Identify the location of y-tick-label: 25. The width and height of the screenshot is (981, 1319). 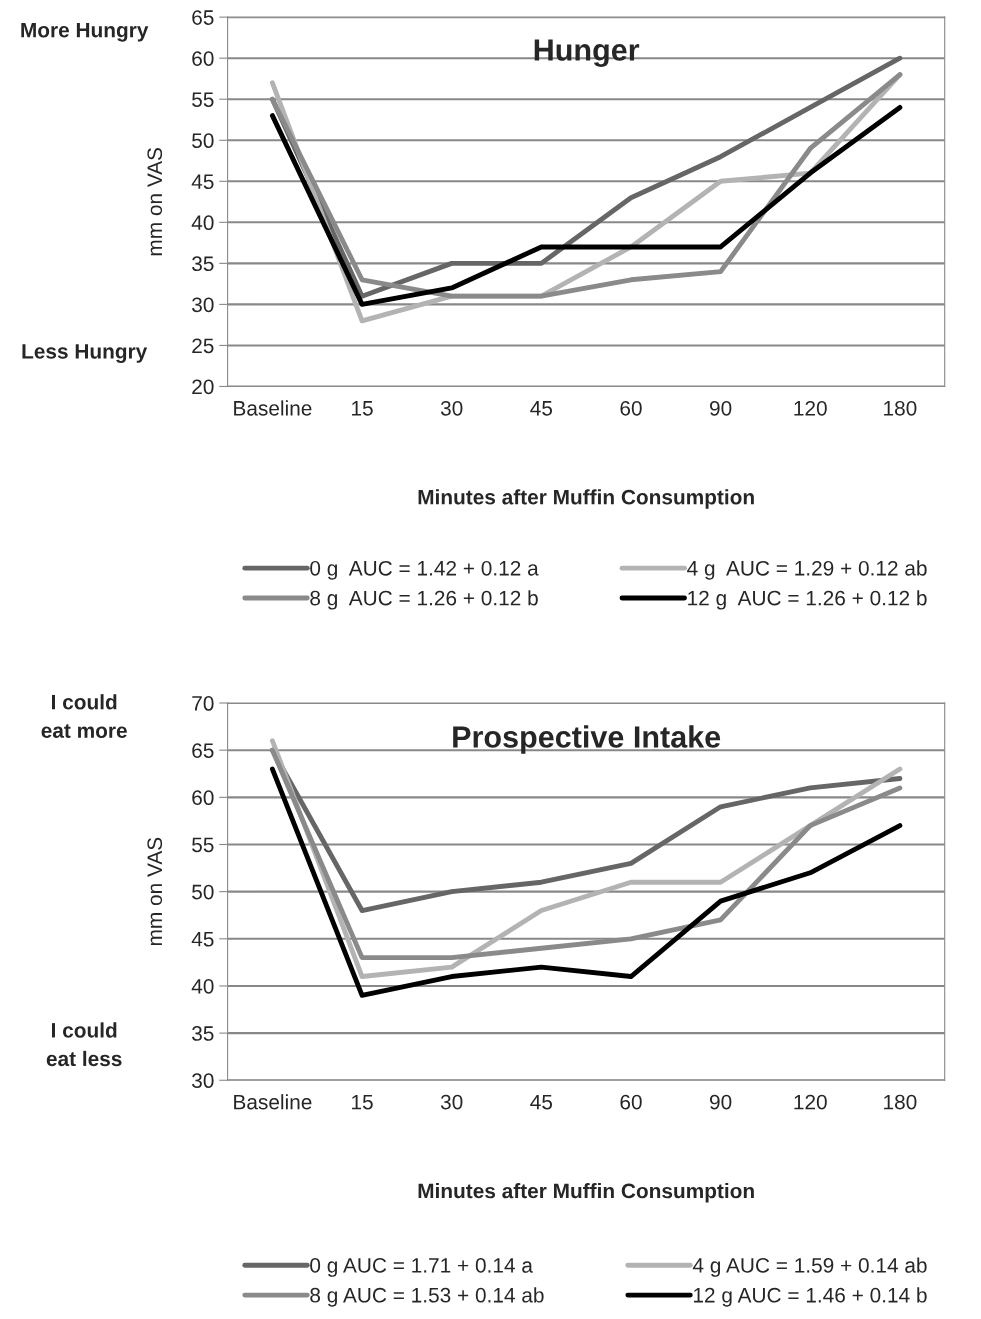
(203, 346).